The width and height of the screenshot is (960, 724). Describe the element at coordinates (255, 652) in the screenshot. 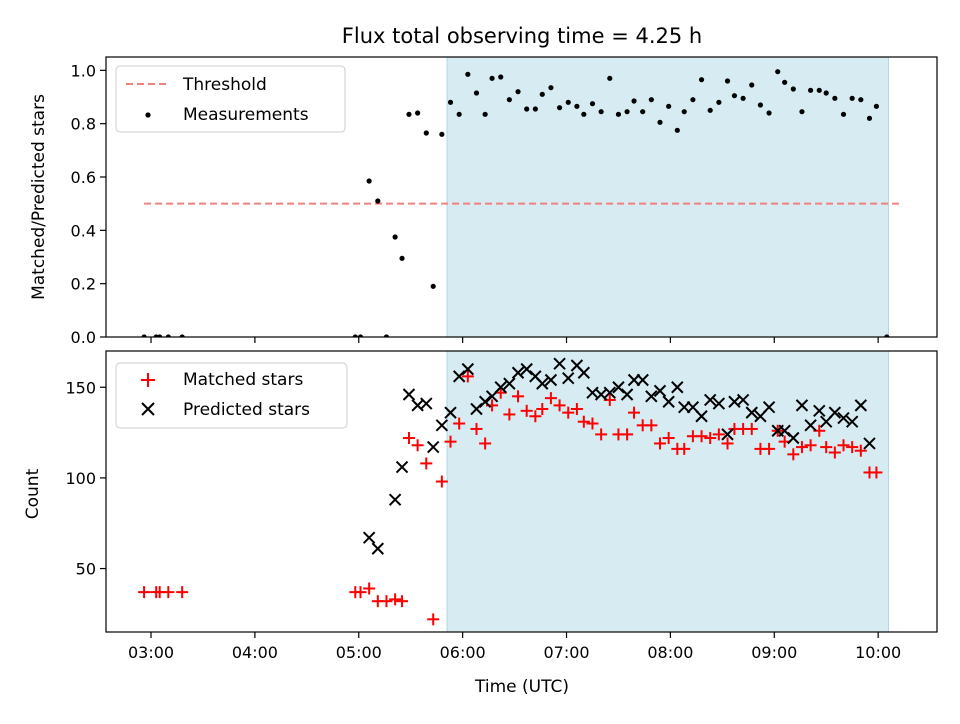

I see `x-tick-label: 04:00` at that location.